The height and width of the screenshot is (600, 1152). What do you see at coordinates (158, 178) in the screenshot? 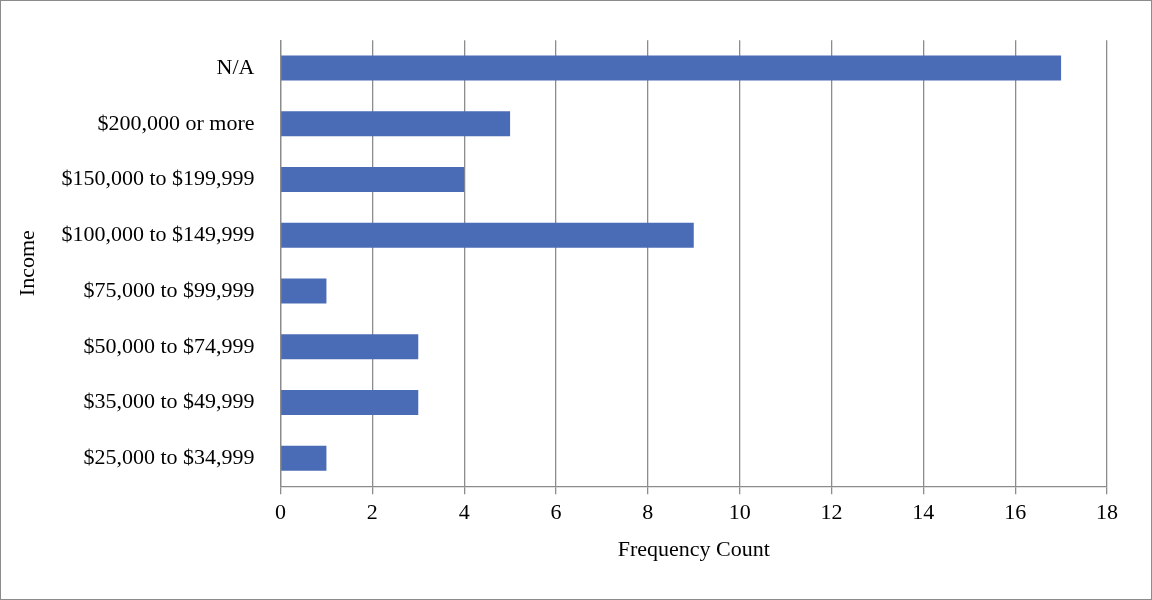
I see `y-tick-label: $150,000 to $199,999` at bounding box center [158, 178].